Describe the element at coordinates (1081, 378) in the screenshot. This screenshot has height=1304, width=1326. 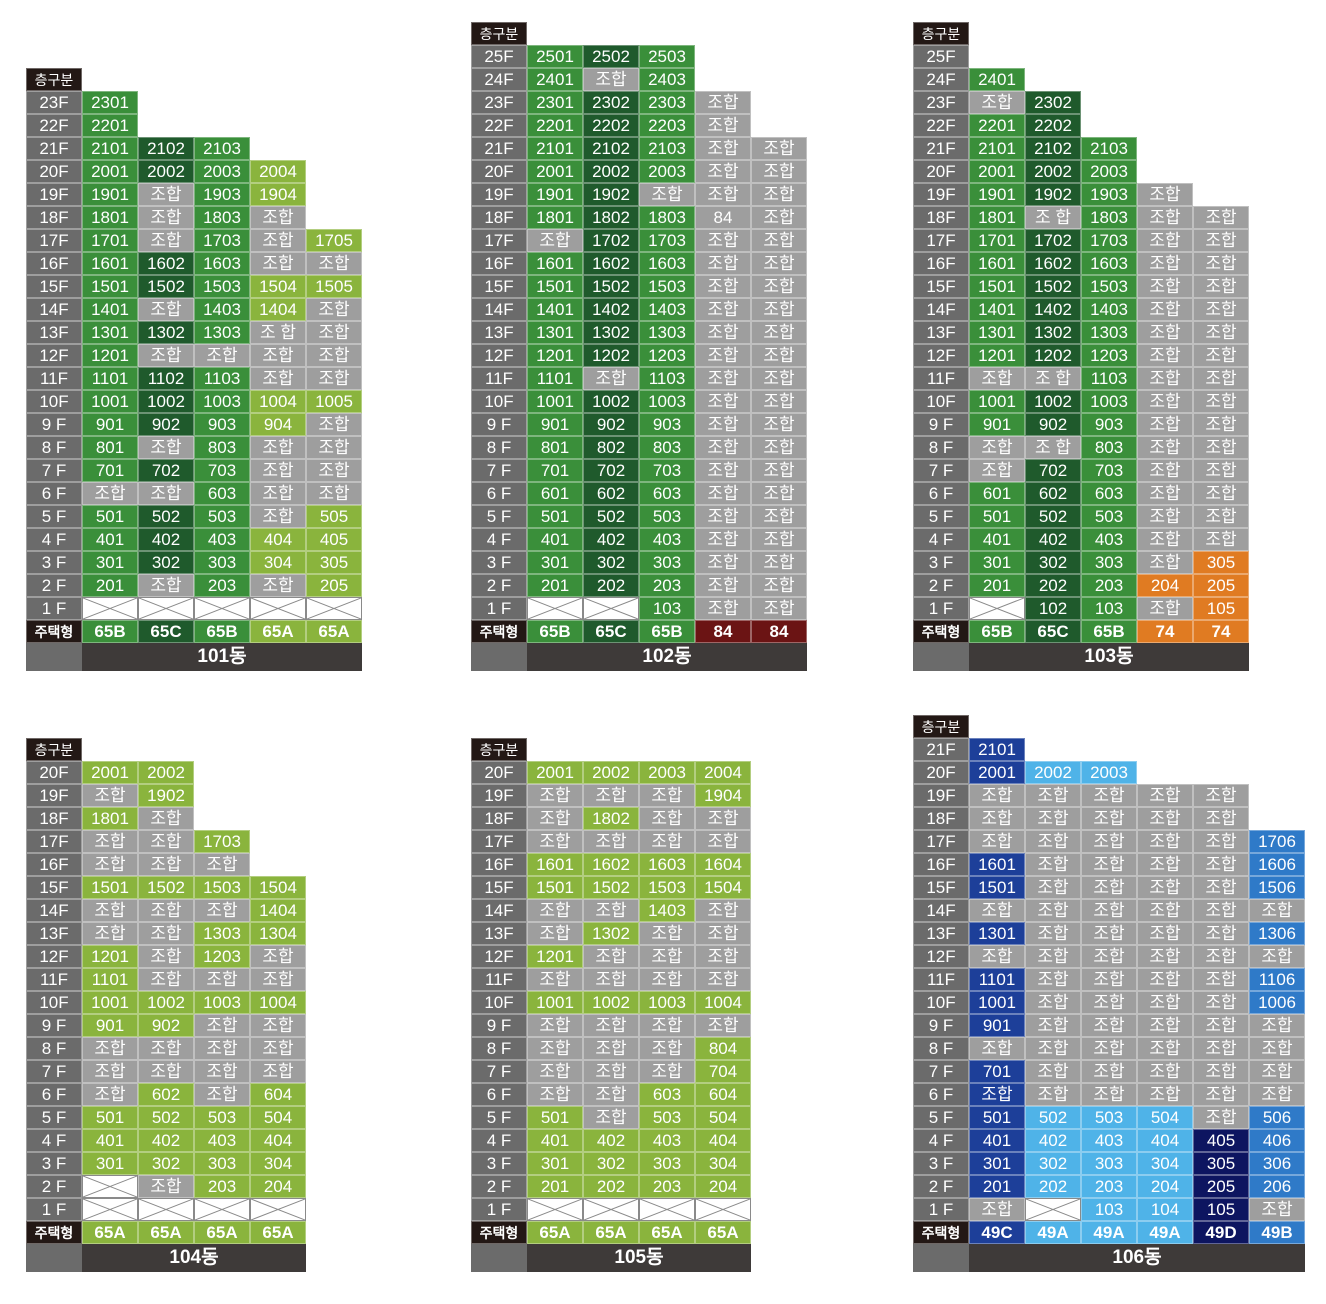
I see `floor-row: 11F 조합 조 합 1103 조합 조합` at that location.